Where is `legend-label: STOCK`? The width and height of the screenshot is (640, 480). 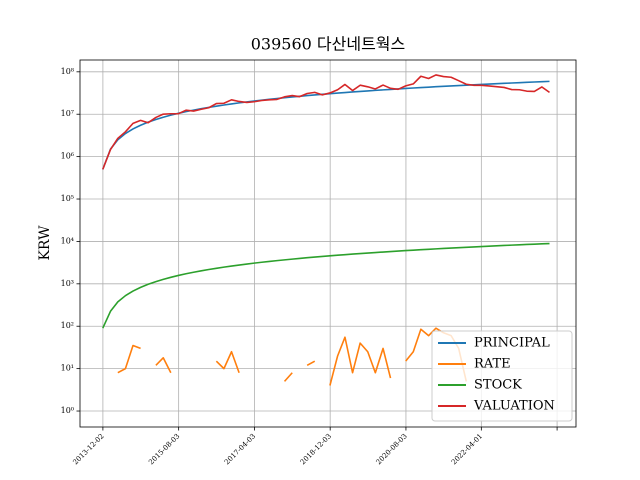
legend-label: STOCK is located at coordinates (498, 385).